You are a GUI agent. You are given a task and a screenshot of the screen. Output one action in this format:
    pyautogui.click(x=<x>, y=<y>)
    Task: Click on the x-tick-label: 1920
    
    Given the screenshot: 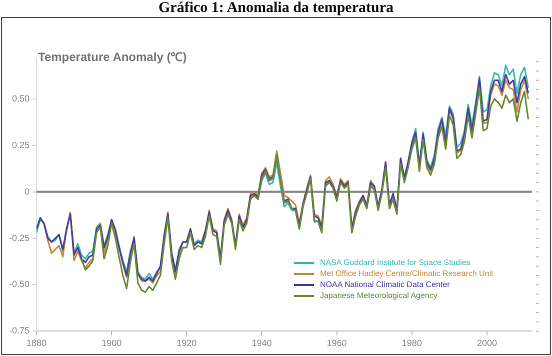 What is the action you would take?
    pyautogui.click(x=186, y=343)
    